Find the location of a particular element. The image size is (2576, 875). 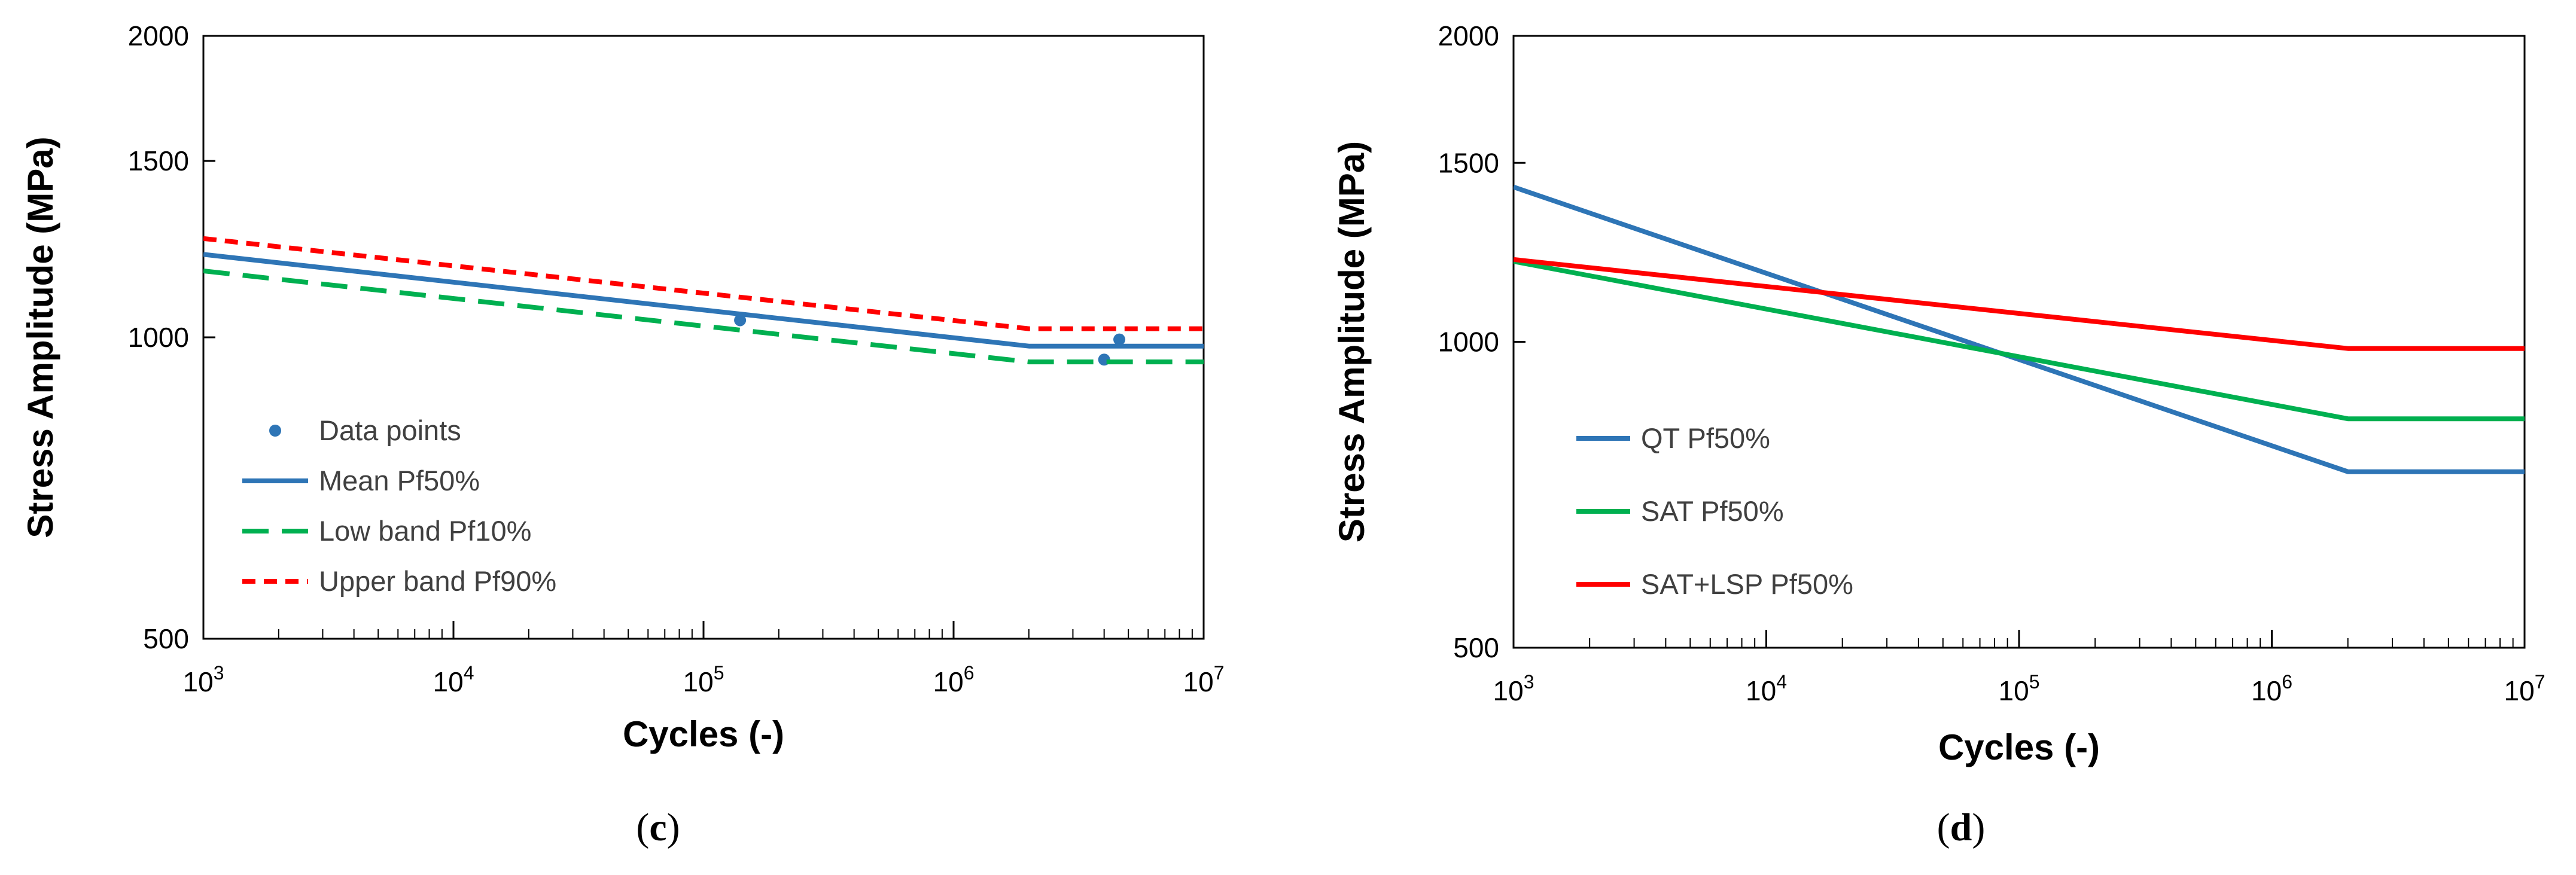

legend-label: SAT Pf50% is located at coordinates (1712, 511).